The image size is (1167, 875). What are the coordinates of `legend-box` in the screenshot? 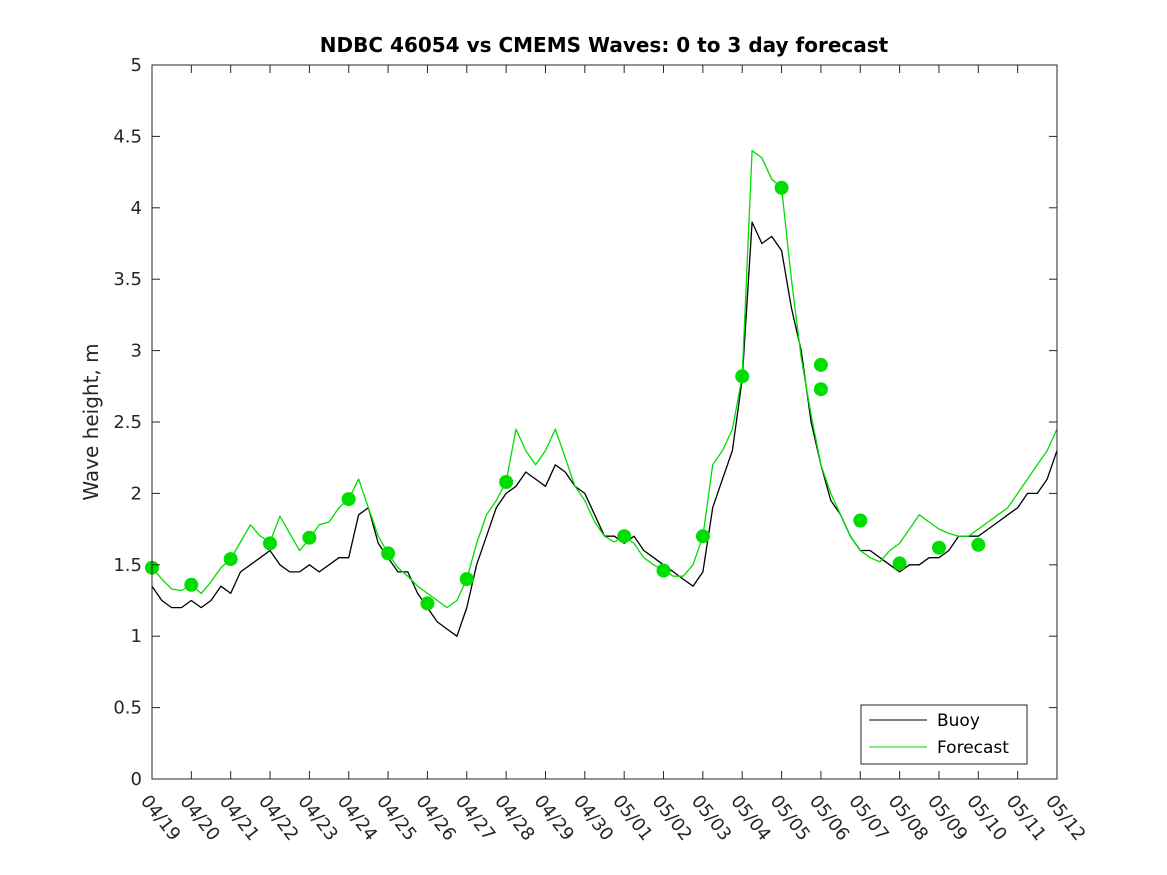 It's located at (944, 734).